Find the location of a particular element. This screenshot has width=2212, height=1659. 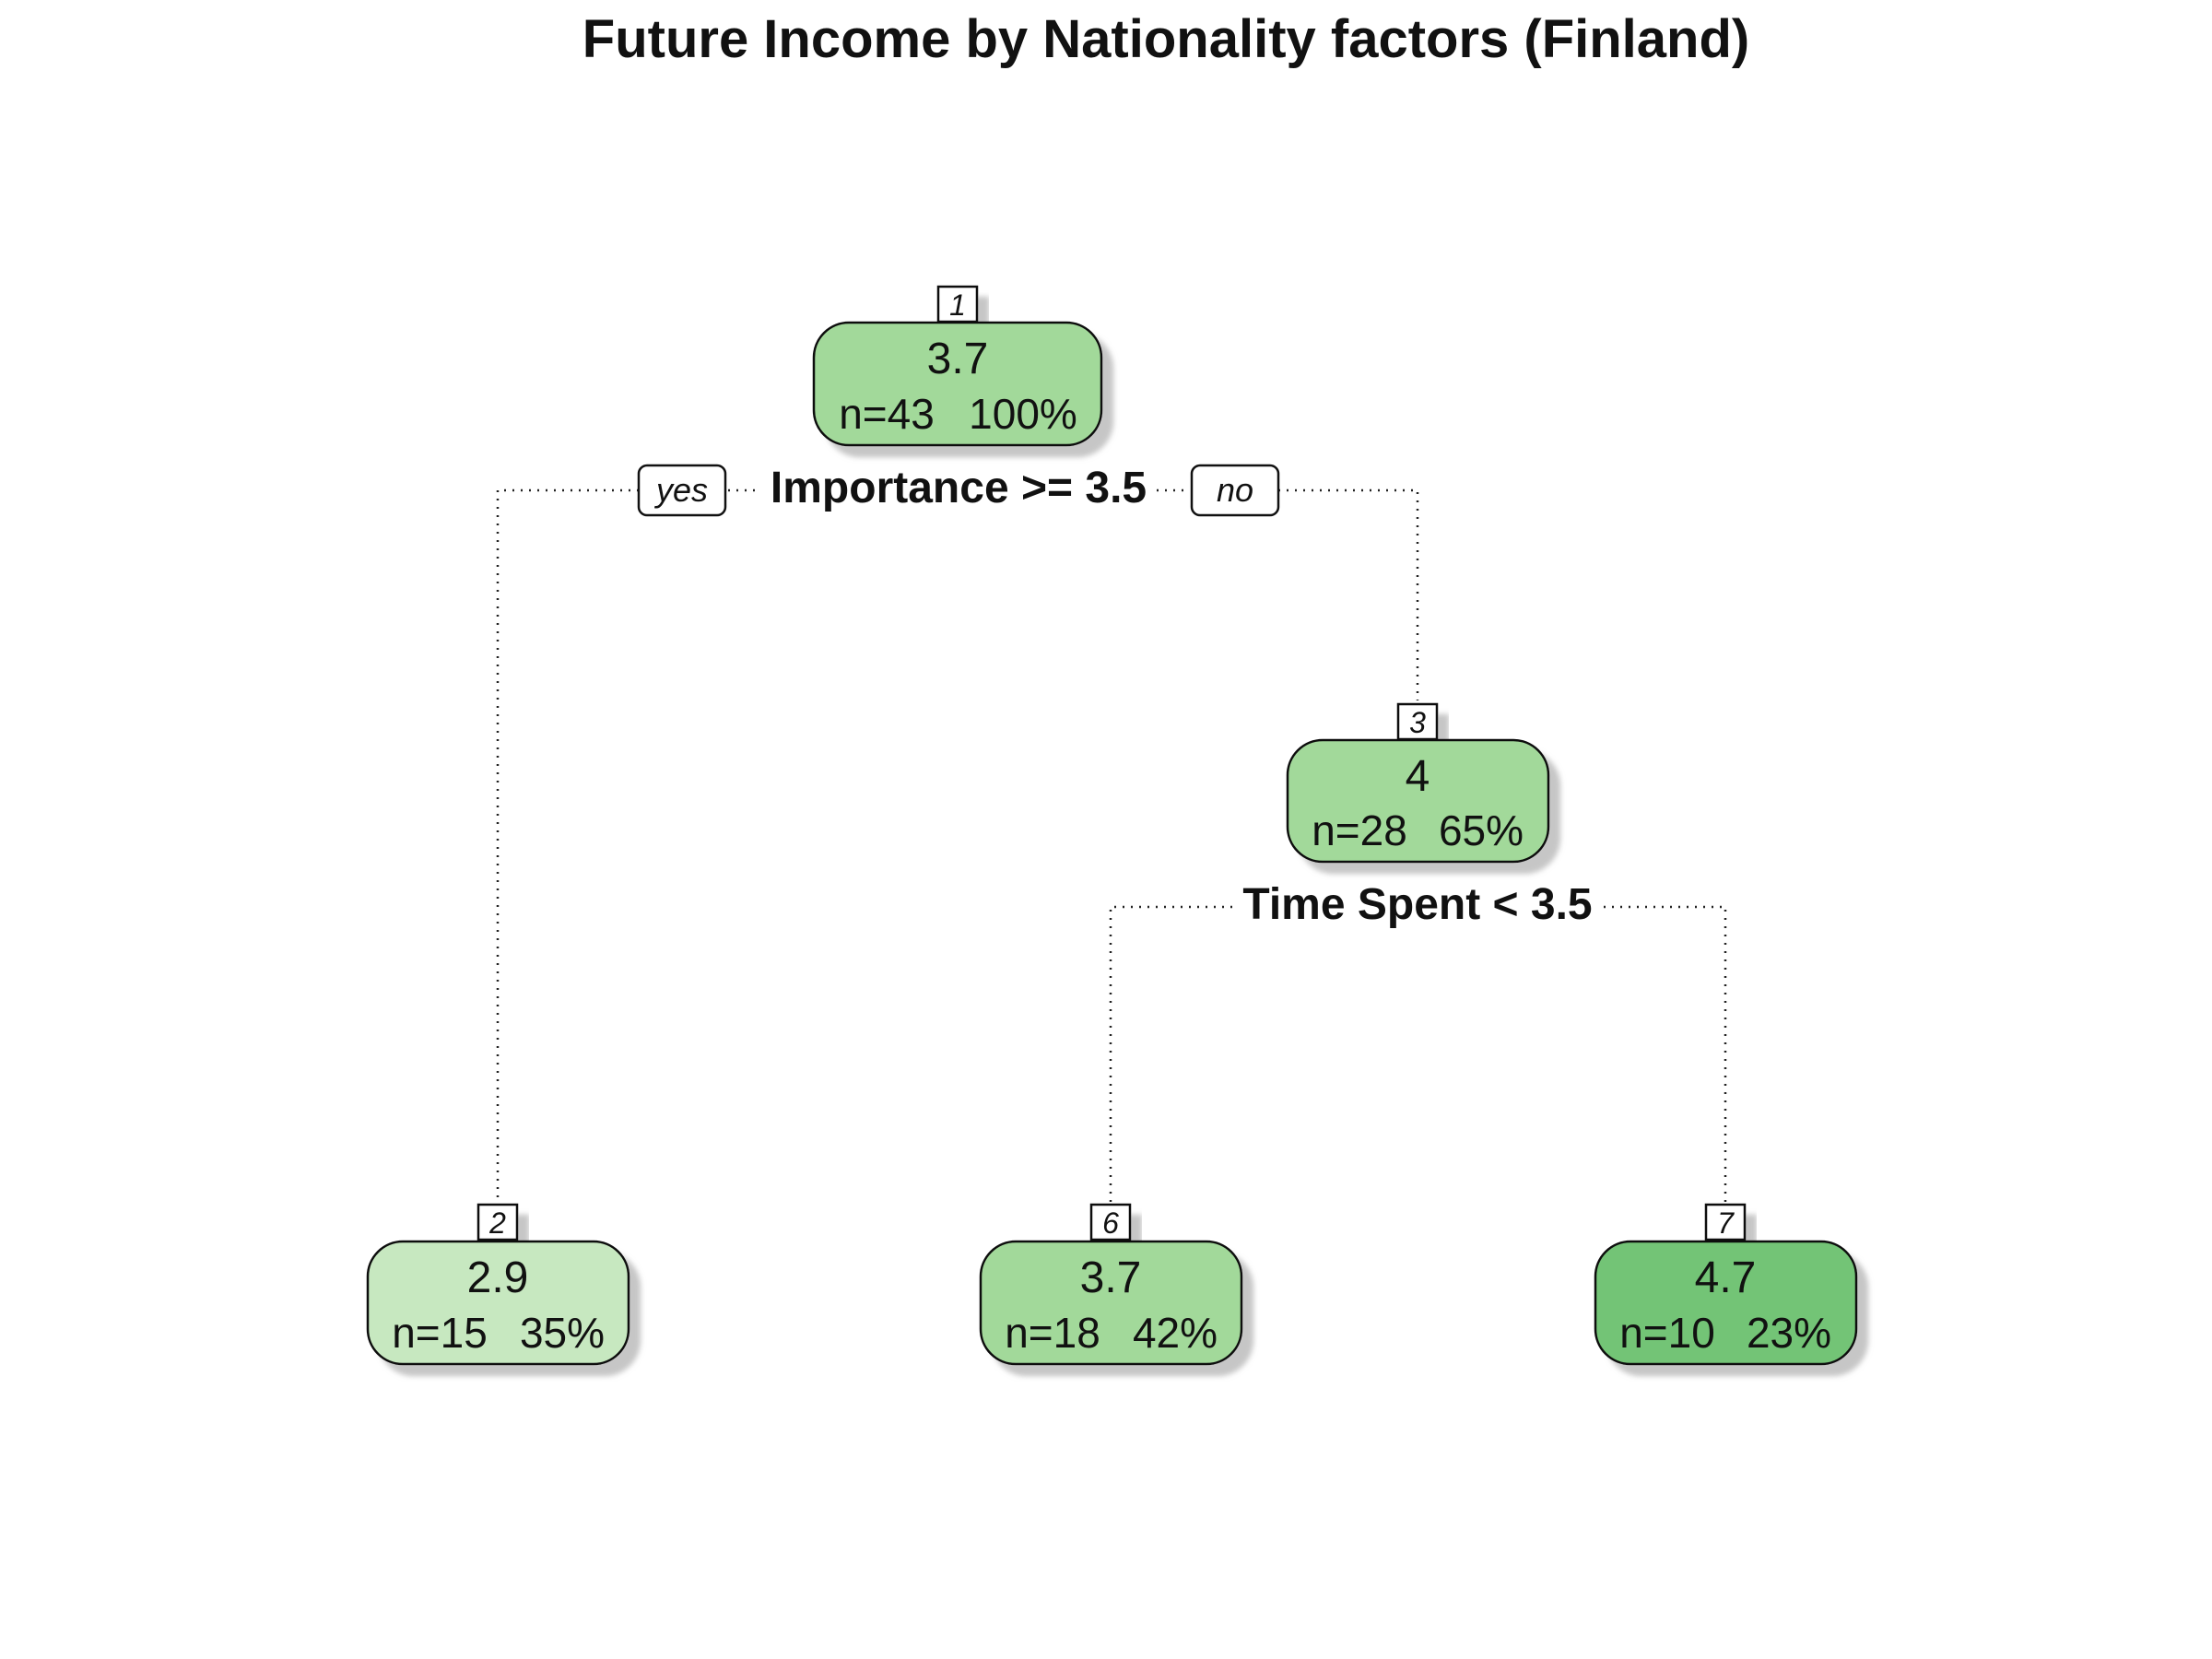

split-label-importance: Importance >= 3.5 is located at coordinates (959, 488).